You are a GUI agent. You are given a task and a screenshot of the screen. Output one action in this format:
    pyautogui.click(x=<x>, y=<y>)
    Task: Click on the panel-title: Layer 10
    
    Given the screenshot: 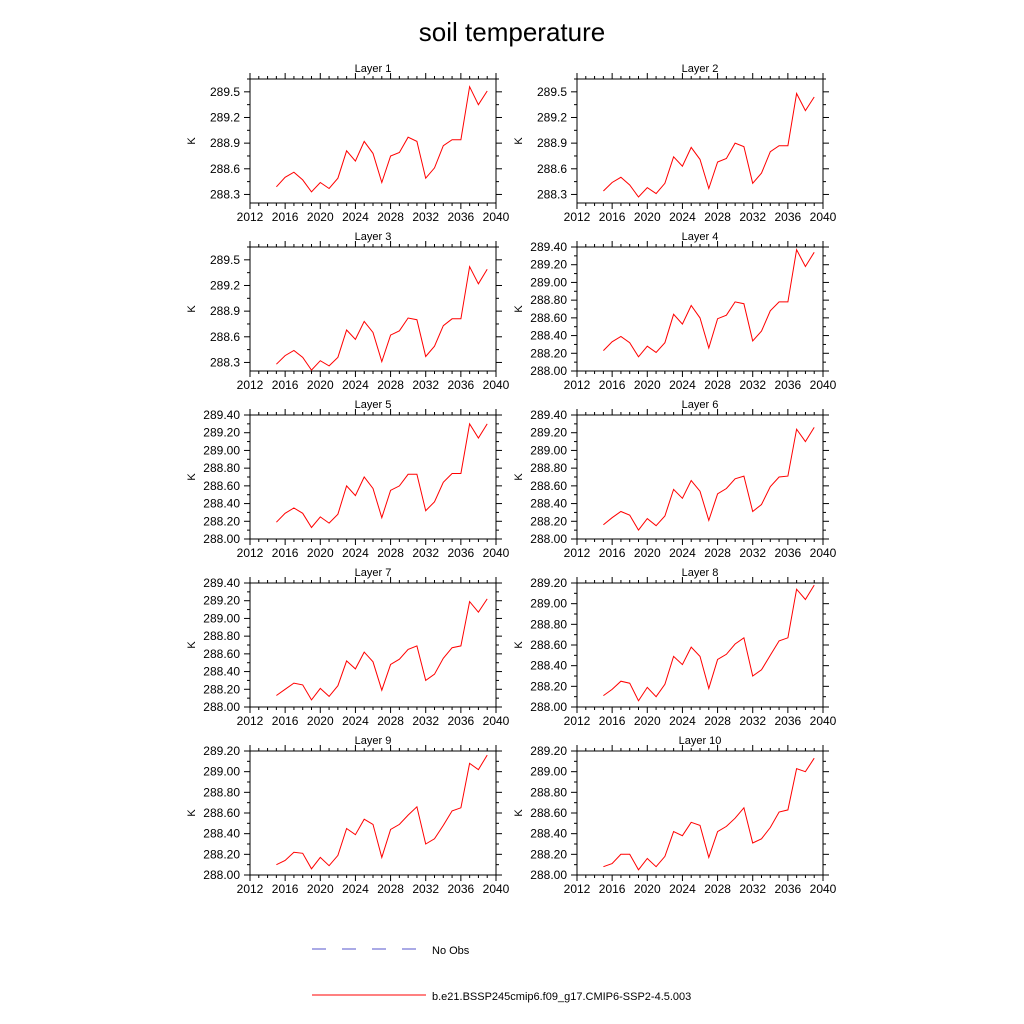 What is the action you would take?
    pyautogui.click(x=700, y=741)
    